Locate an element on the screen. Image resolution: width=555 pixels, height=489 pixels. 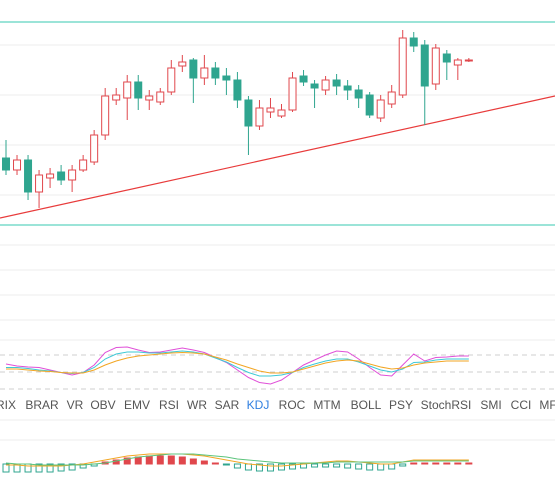
indicator-tab: MTM is located at coordinates (326, 405).